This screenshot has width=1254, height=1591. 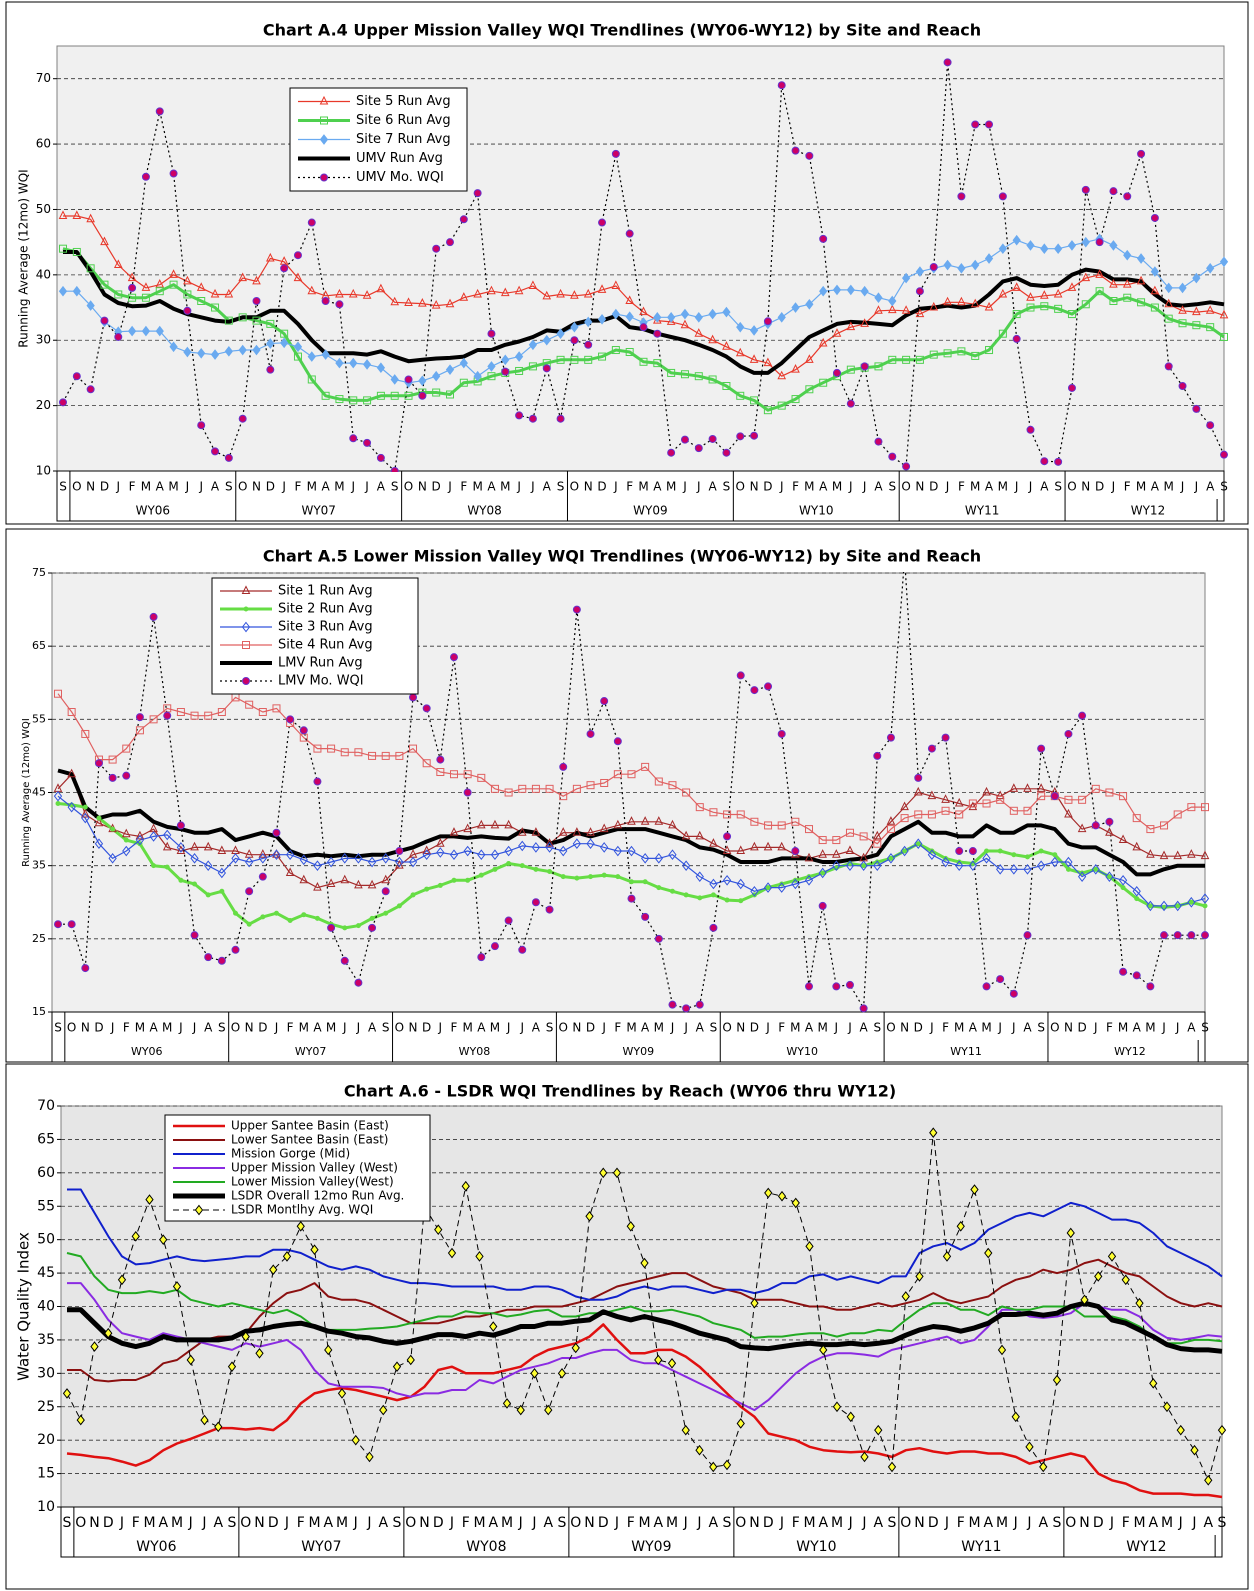 What do you see at coordinates (816, 511) in the screenshot?
I see `x-group-label: WY10` at bounding box center [816, 511].